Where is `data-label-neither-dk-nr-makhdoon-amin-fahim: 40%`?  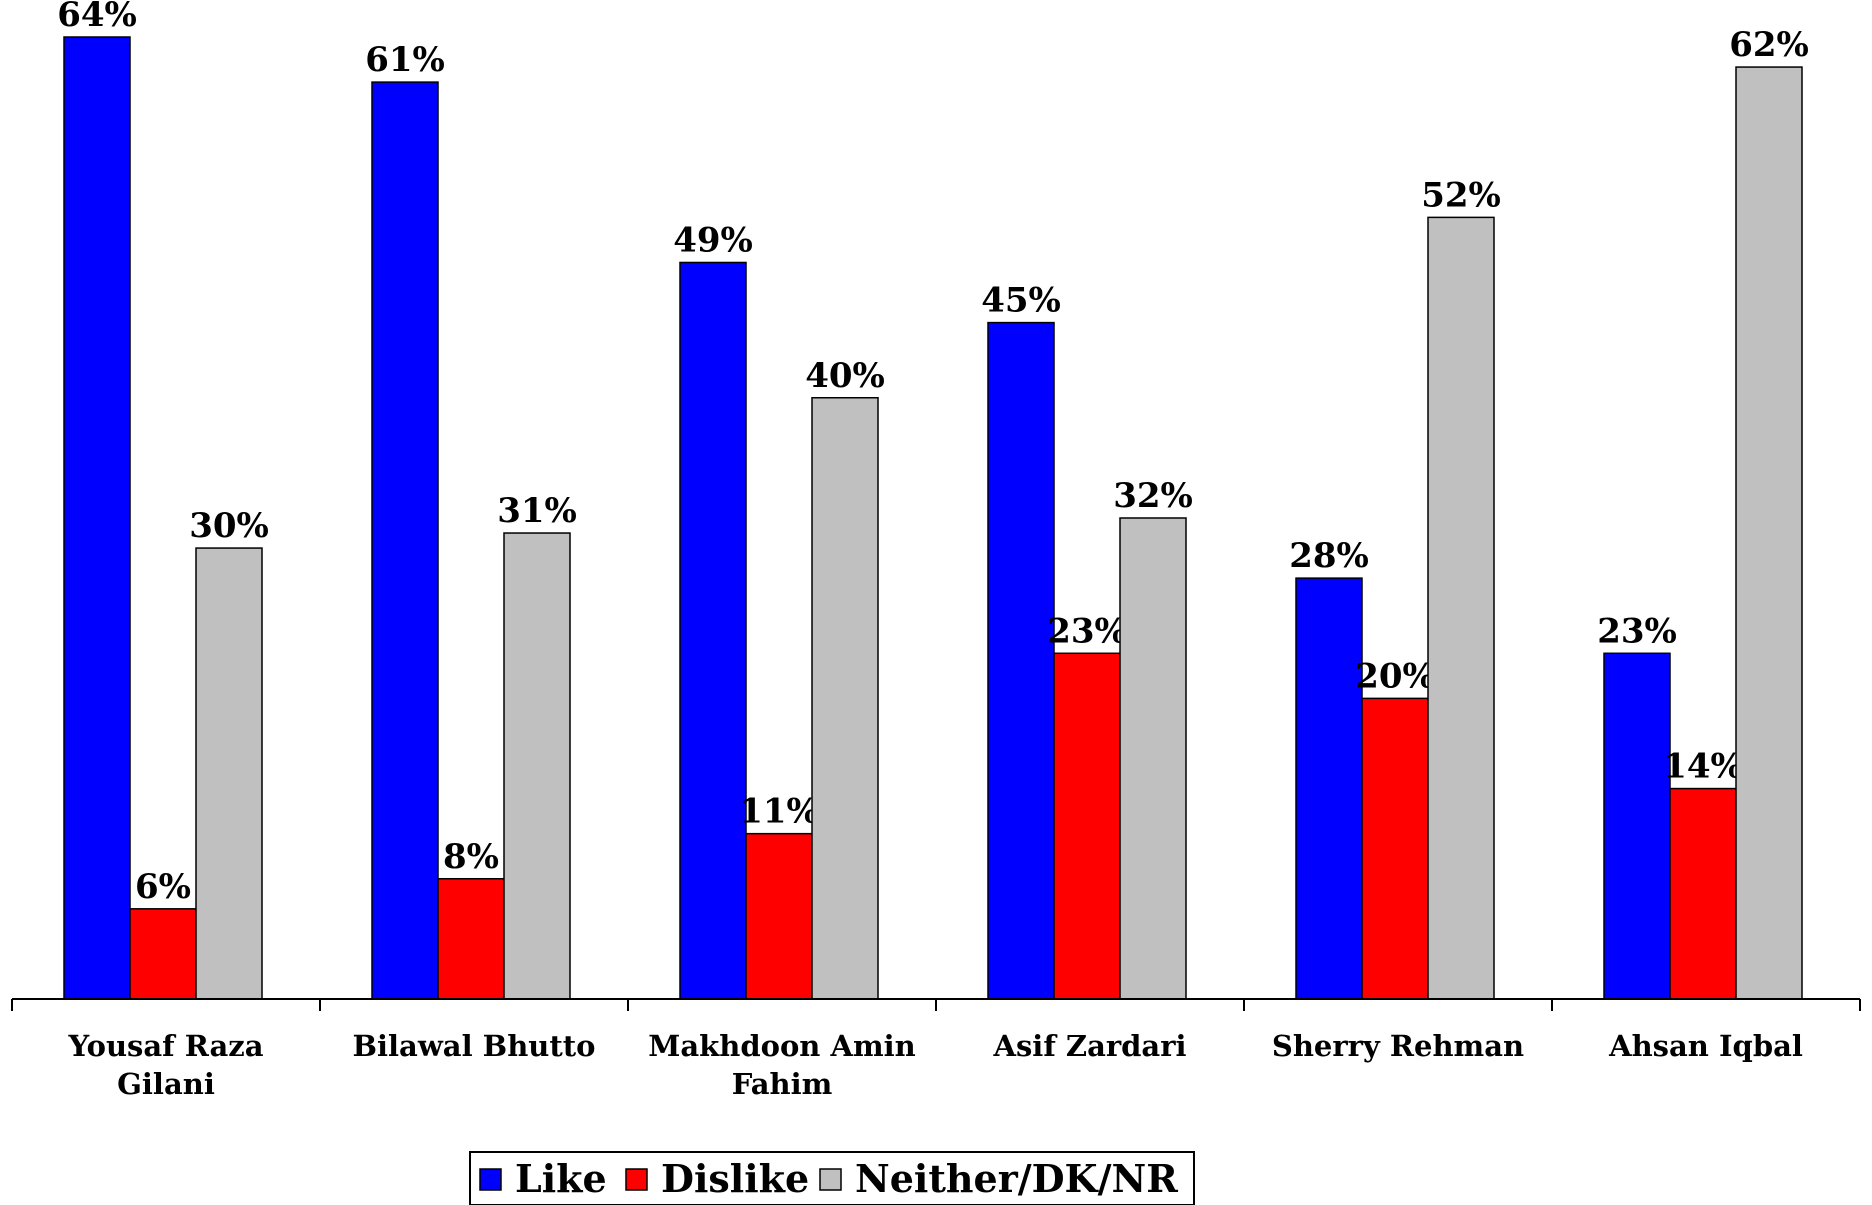 data-label-neither-dk-nr-makhdoon-amin-fahim: 40% is located at coordinates (845, 376).